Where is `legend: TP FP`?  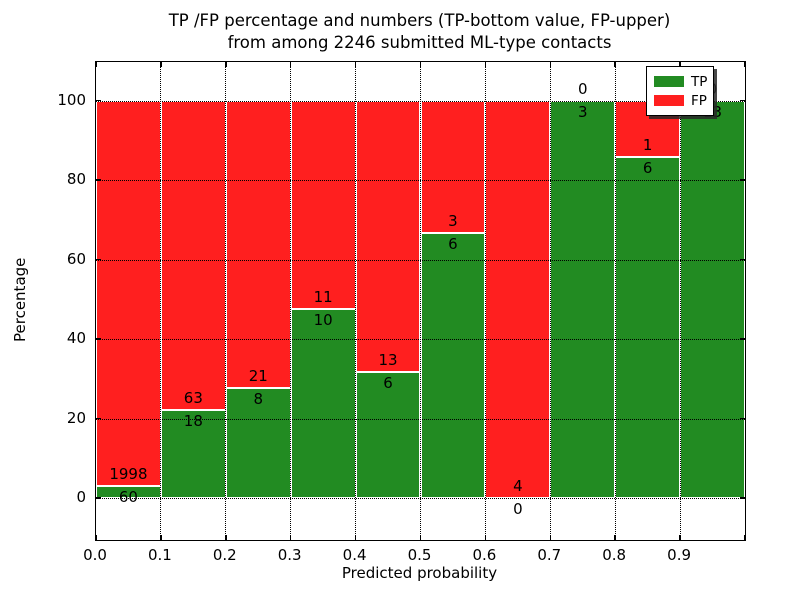 legend: TP FP is located at coordinates (680, 91).